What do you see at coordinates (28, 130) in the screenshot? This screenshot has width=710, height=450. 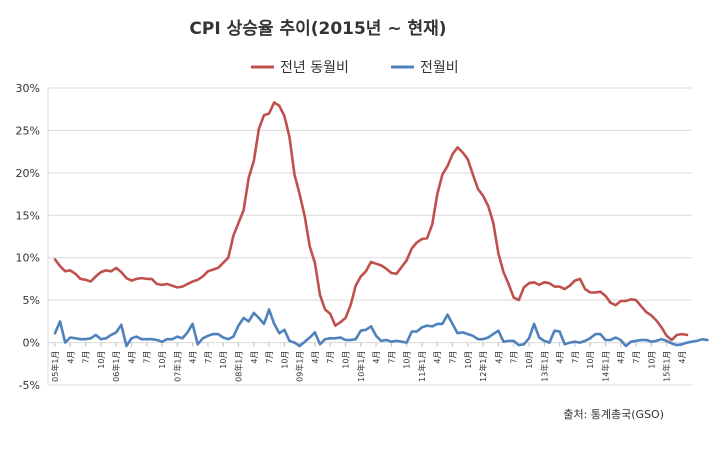 I see `y-tick-label: 25%` at bounding box center [28, 130].